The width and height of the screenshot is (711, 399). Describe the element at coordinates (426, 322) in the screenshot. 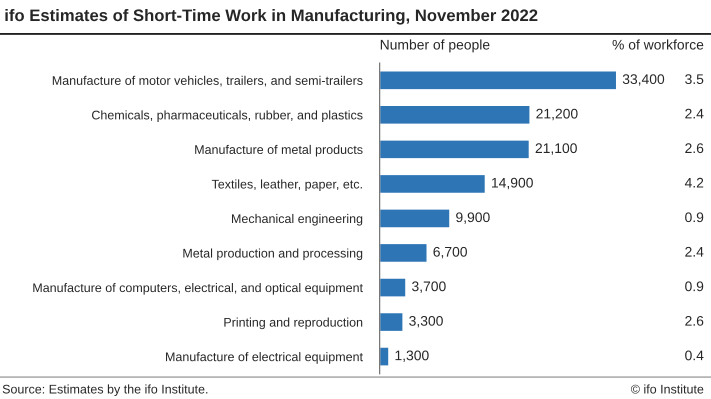

I see `data-label: 3,300` at that location.